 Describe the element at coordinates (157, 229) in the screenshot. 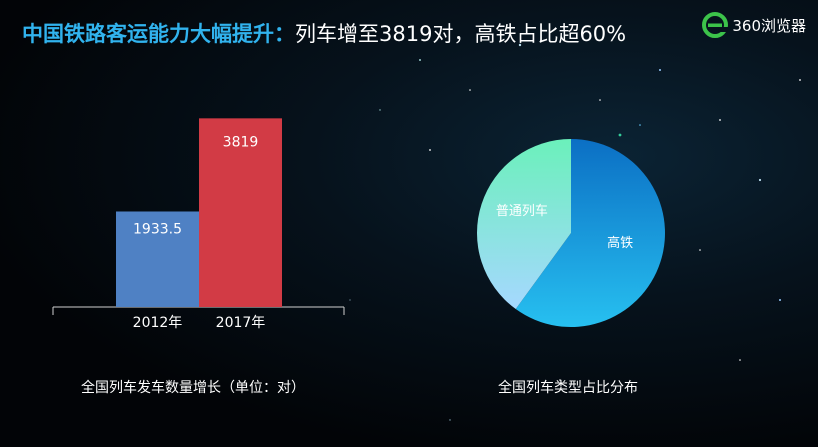

I see `bar-value-label-2012: 1933.5` at that location.